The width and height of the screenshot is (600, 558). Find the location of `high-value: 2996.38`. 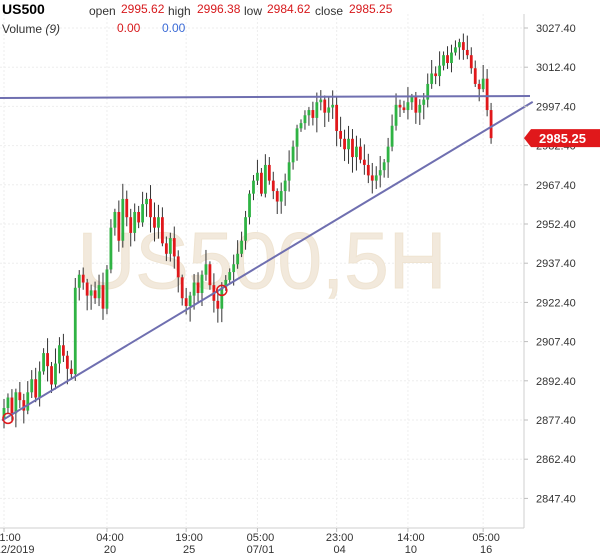

high-value: 2996.38 is located at coordinates (219, 9).